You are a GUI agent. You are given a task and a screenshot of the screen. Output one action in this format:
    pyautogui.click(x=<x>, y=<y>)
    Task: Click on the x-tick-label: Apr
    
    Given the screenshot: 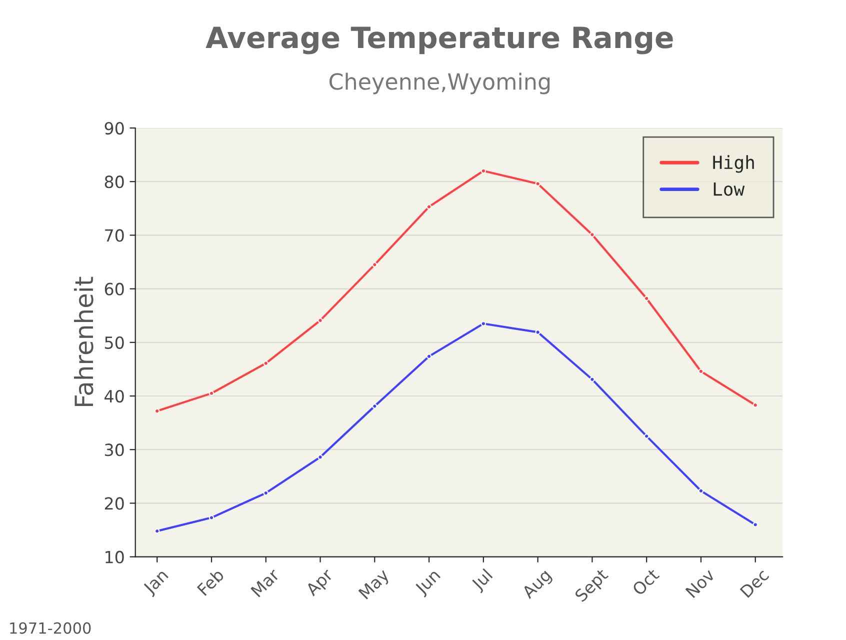 What is the action you would take?
    pyautogui.click(x=320, y=583)
    